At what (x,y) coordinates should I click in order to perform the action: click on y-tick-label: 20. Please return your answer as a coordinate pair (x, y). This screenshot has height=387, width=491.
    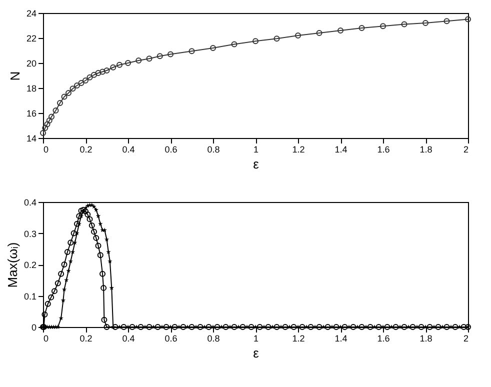
    Looking at the image, I should click on (31, 63).